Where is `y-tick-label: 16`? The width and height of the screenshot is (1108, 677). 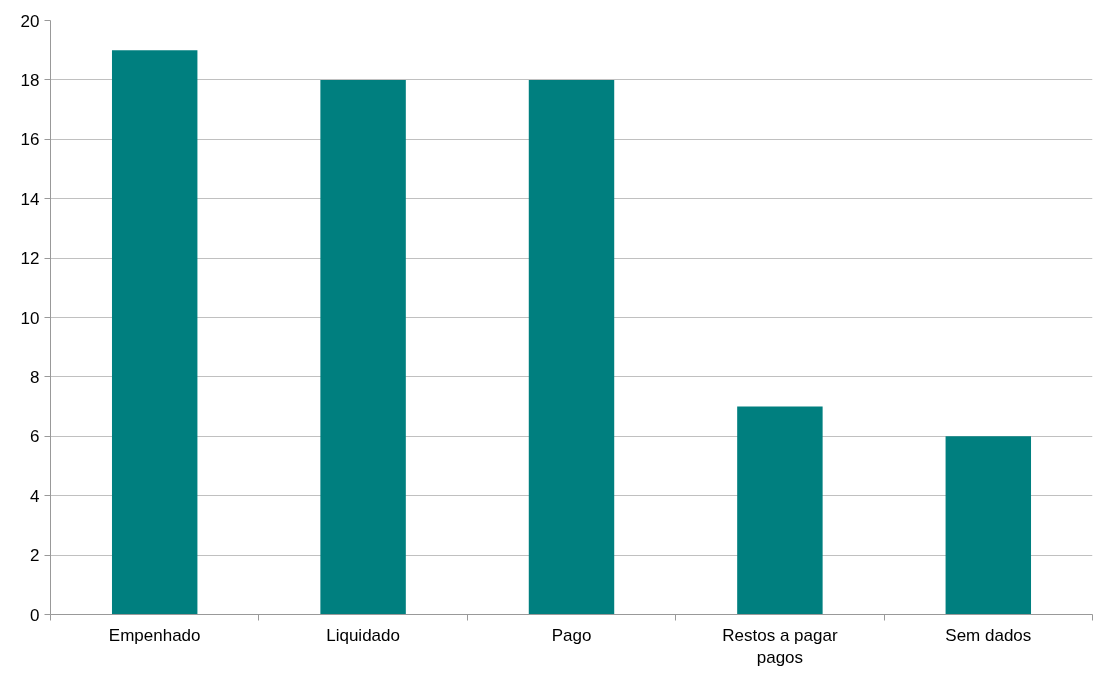 y-tick-label: 16 is located at coordinates (30, 140).